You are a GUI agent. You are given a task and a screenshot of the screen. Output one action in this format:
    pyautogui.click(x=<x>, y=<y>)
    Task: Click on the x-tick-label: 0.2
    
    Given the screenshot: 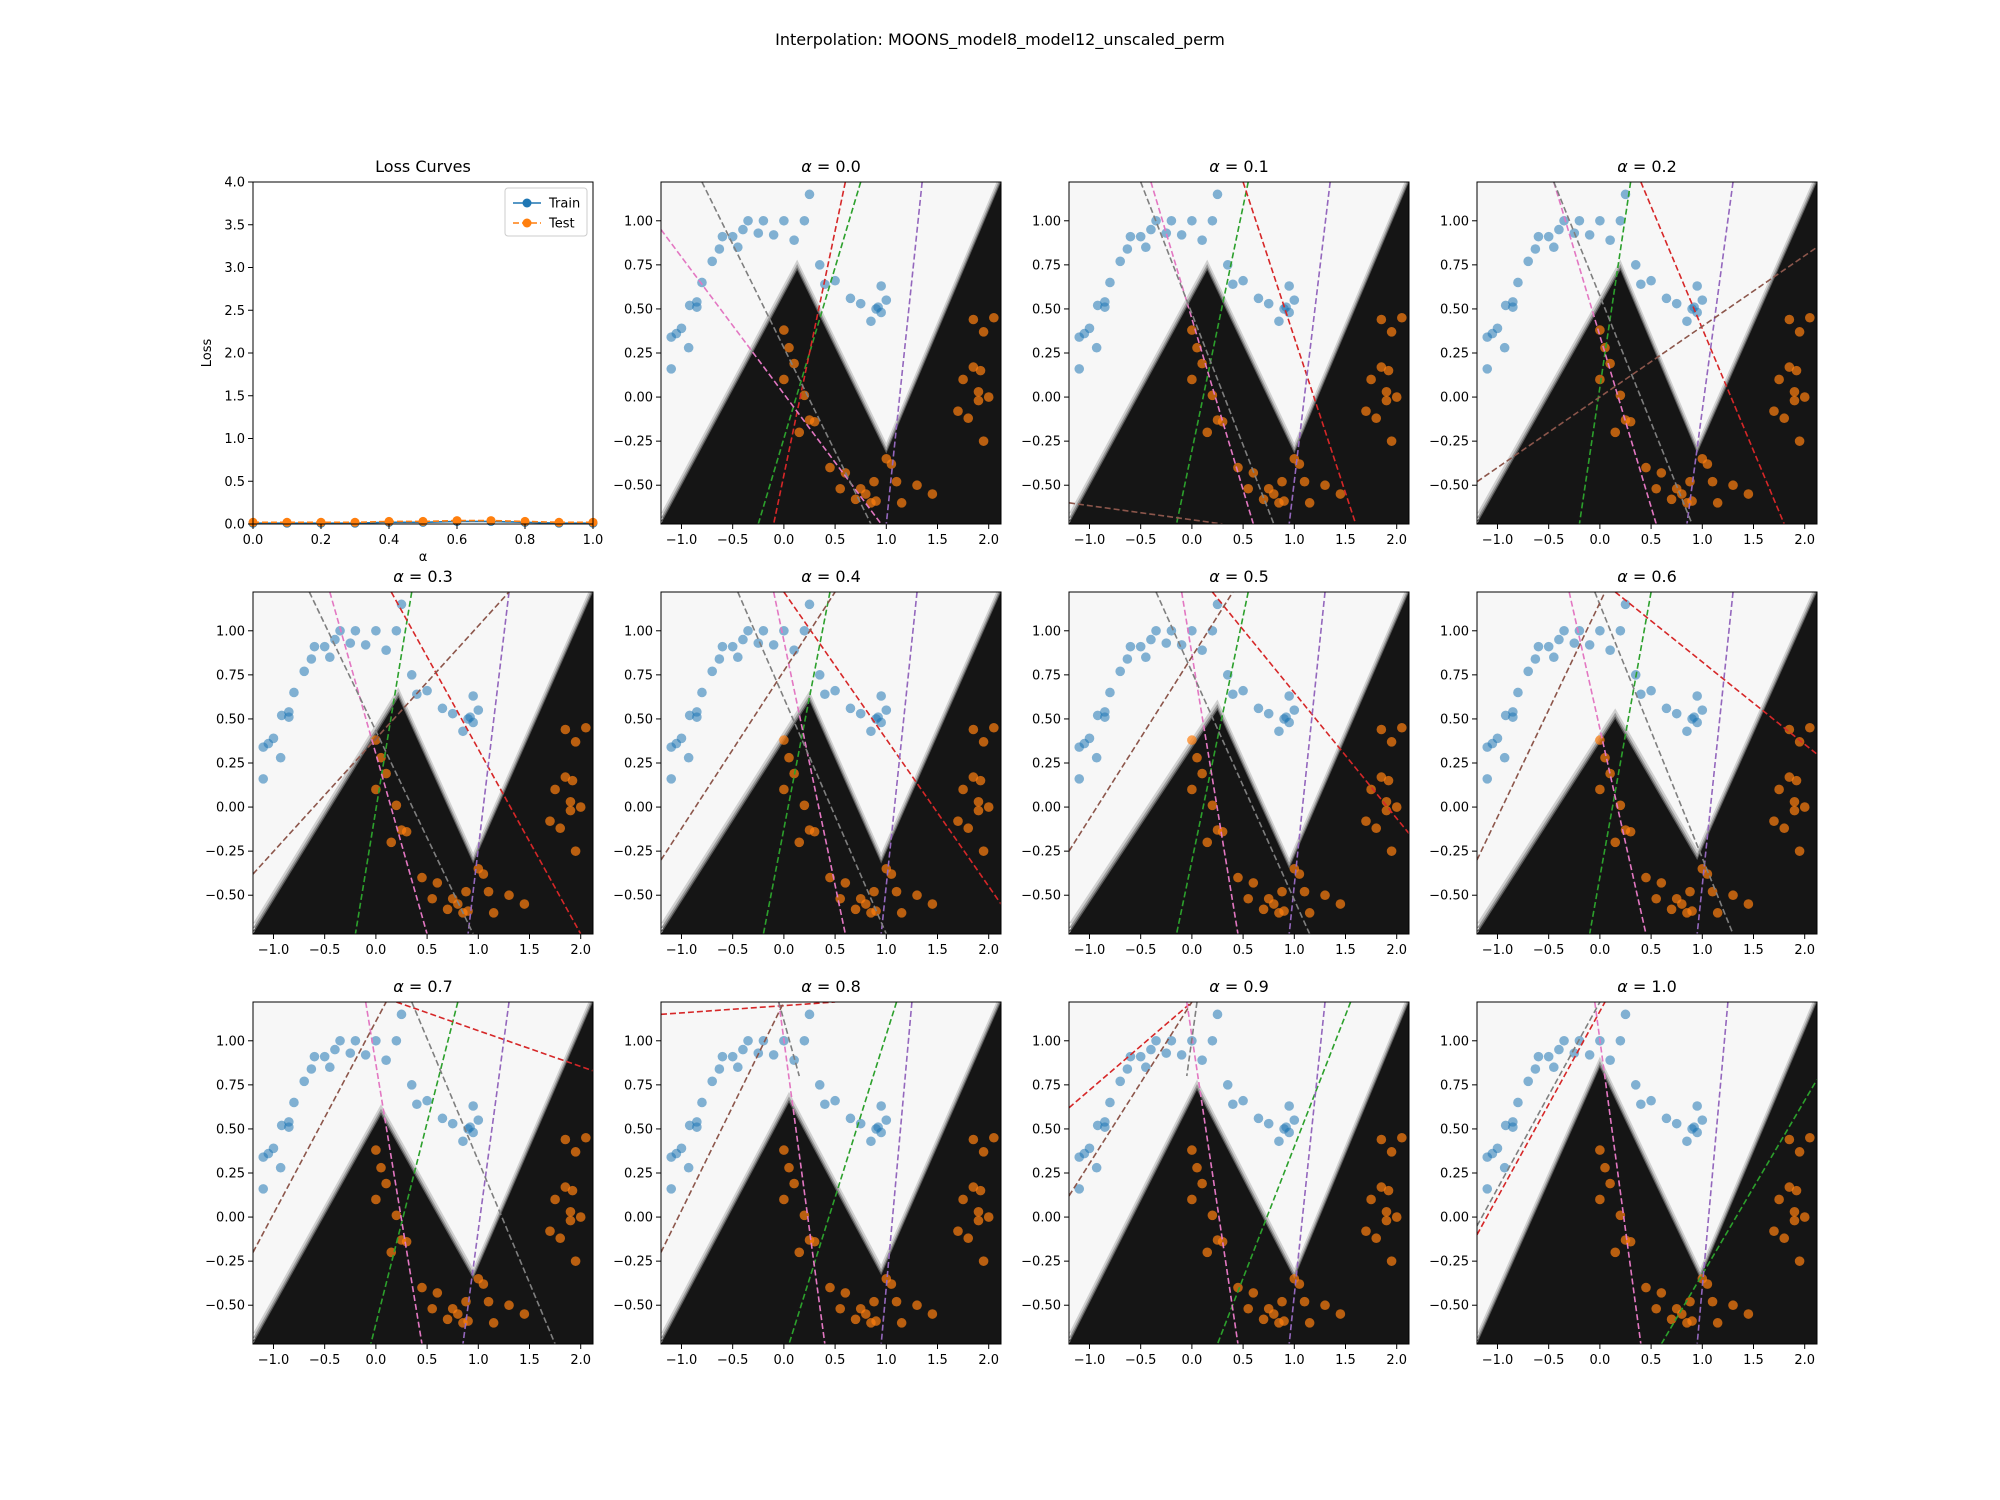 What is the action you would take?
    pyautogui.click(x=321, y=540)
    